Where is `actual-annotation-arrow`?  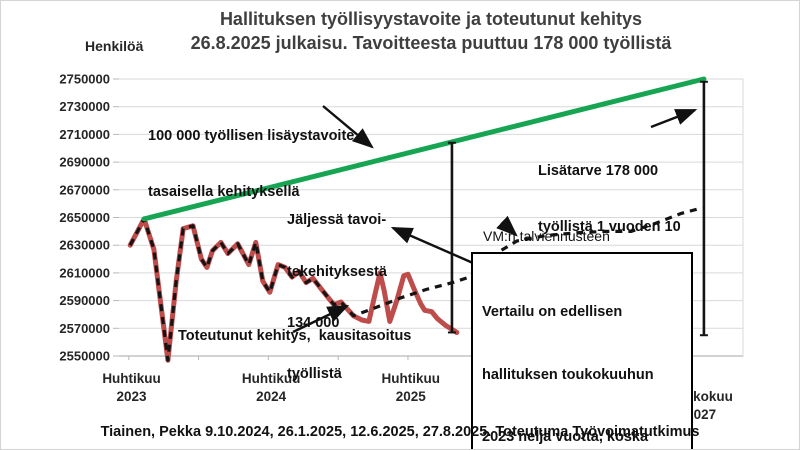 actual-annotation-arrow is located at coordinates (321, 319).